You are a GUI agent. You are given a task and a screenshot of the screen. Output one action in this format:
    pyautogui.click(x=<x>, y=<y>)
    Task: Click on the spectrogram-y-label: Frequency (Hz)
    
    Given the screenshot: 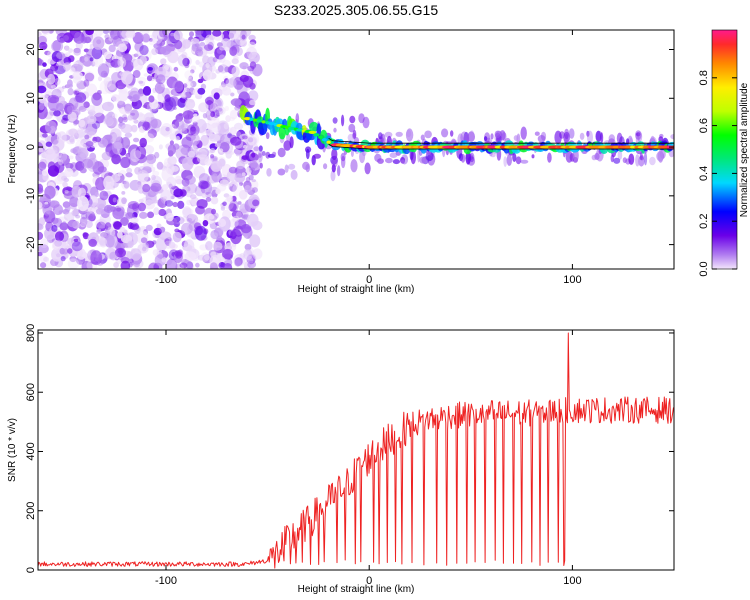 What is the action you would take?
    pyautogui.click(x=12, y=149)
    